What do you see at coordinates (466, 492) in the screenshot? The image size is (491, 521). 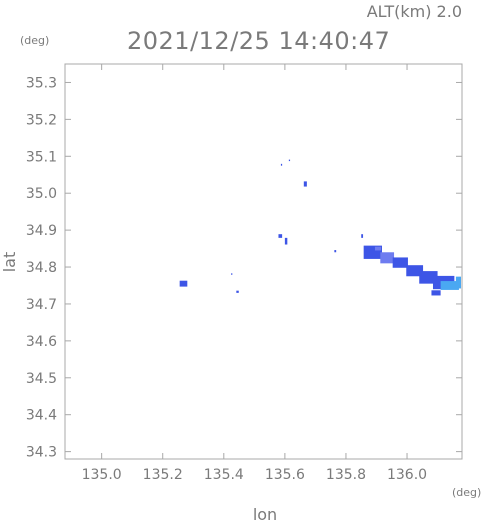 I see `x-unit-label: (deg)` at bounding box center [466, 492].